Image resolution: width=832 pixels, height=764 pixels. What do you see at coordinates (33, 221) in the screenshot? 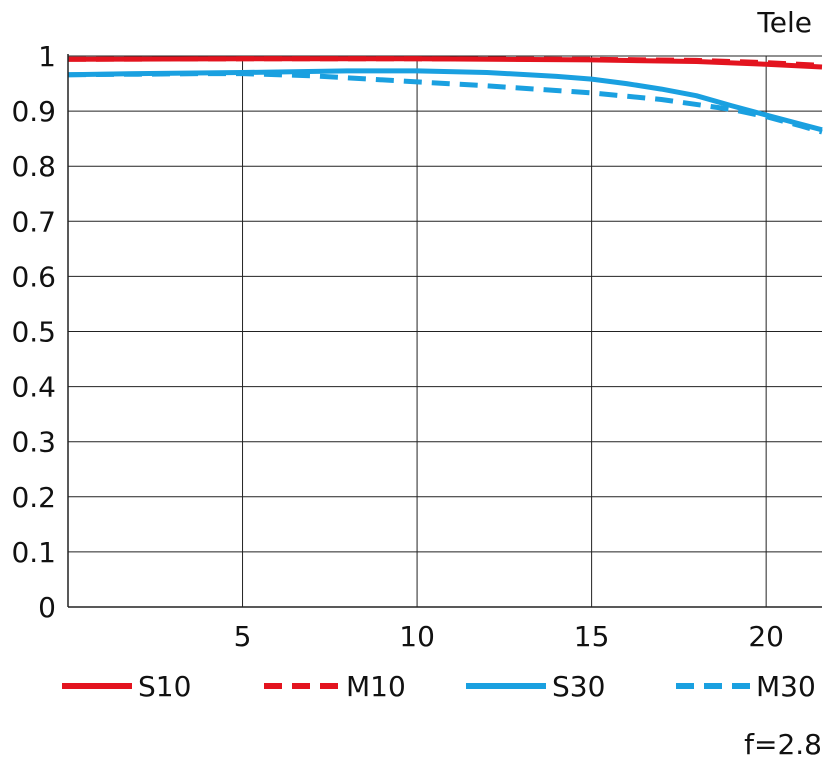
I see `y-tick-label: 0.7` at bounding box center [33, 221].